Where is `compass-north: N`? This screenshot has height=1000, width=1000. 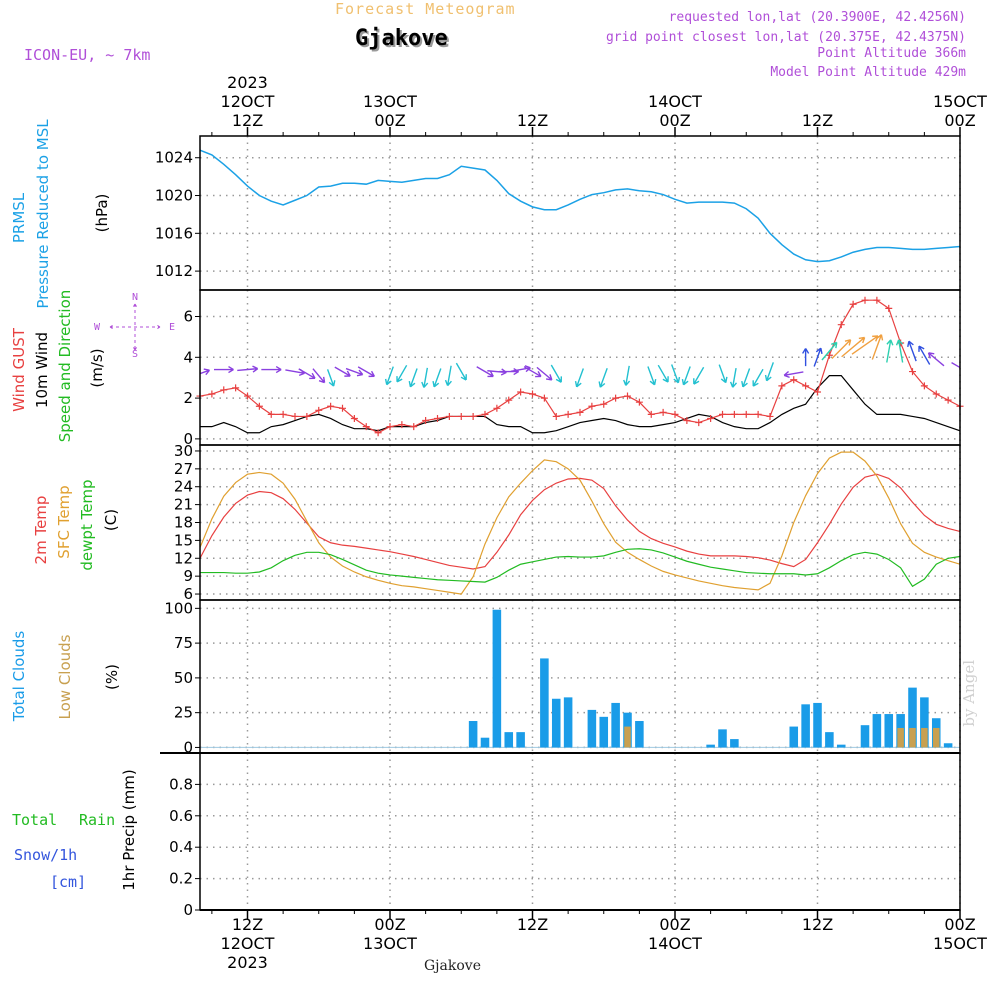 compass-north: N is located at coordinates (135, 297).